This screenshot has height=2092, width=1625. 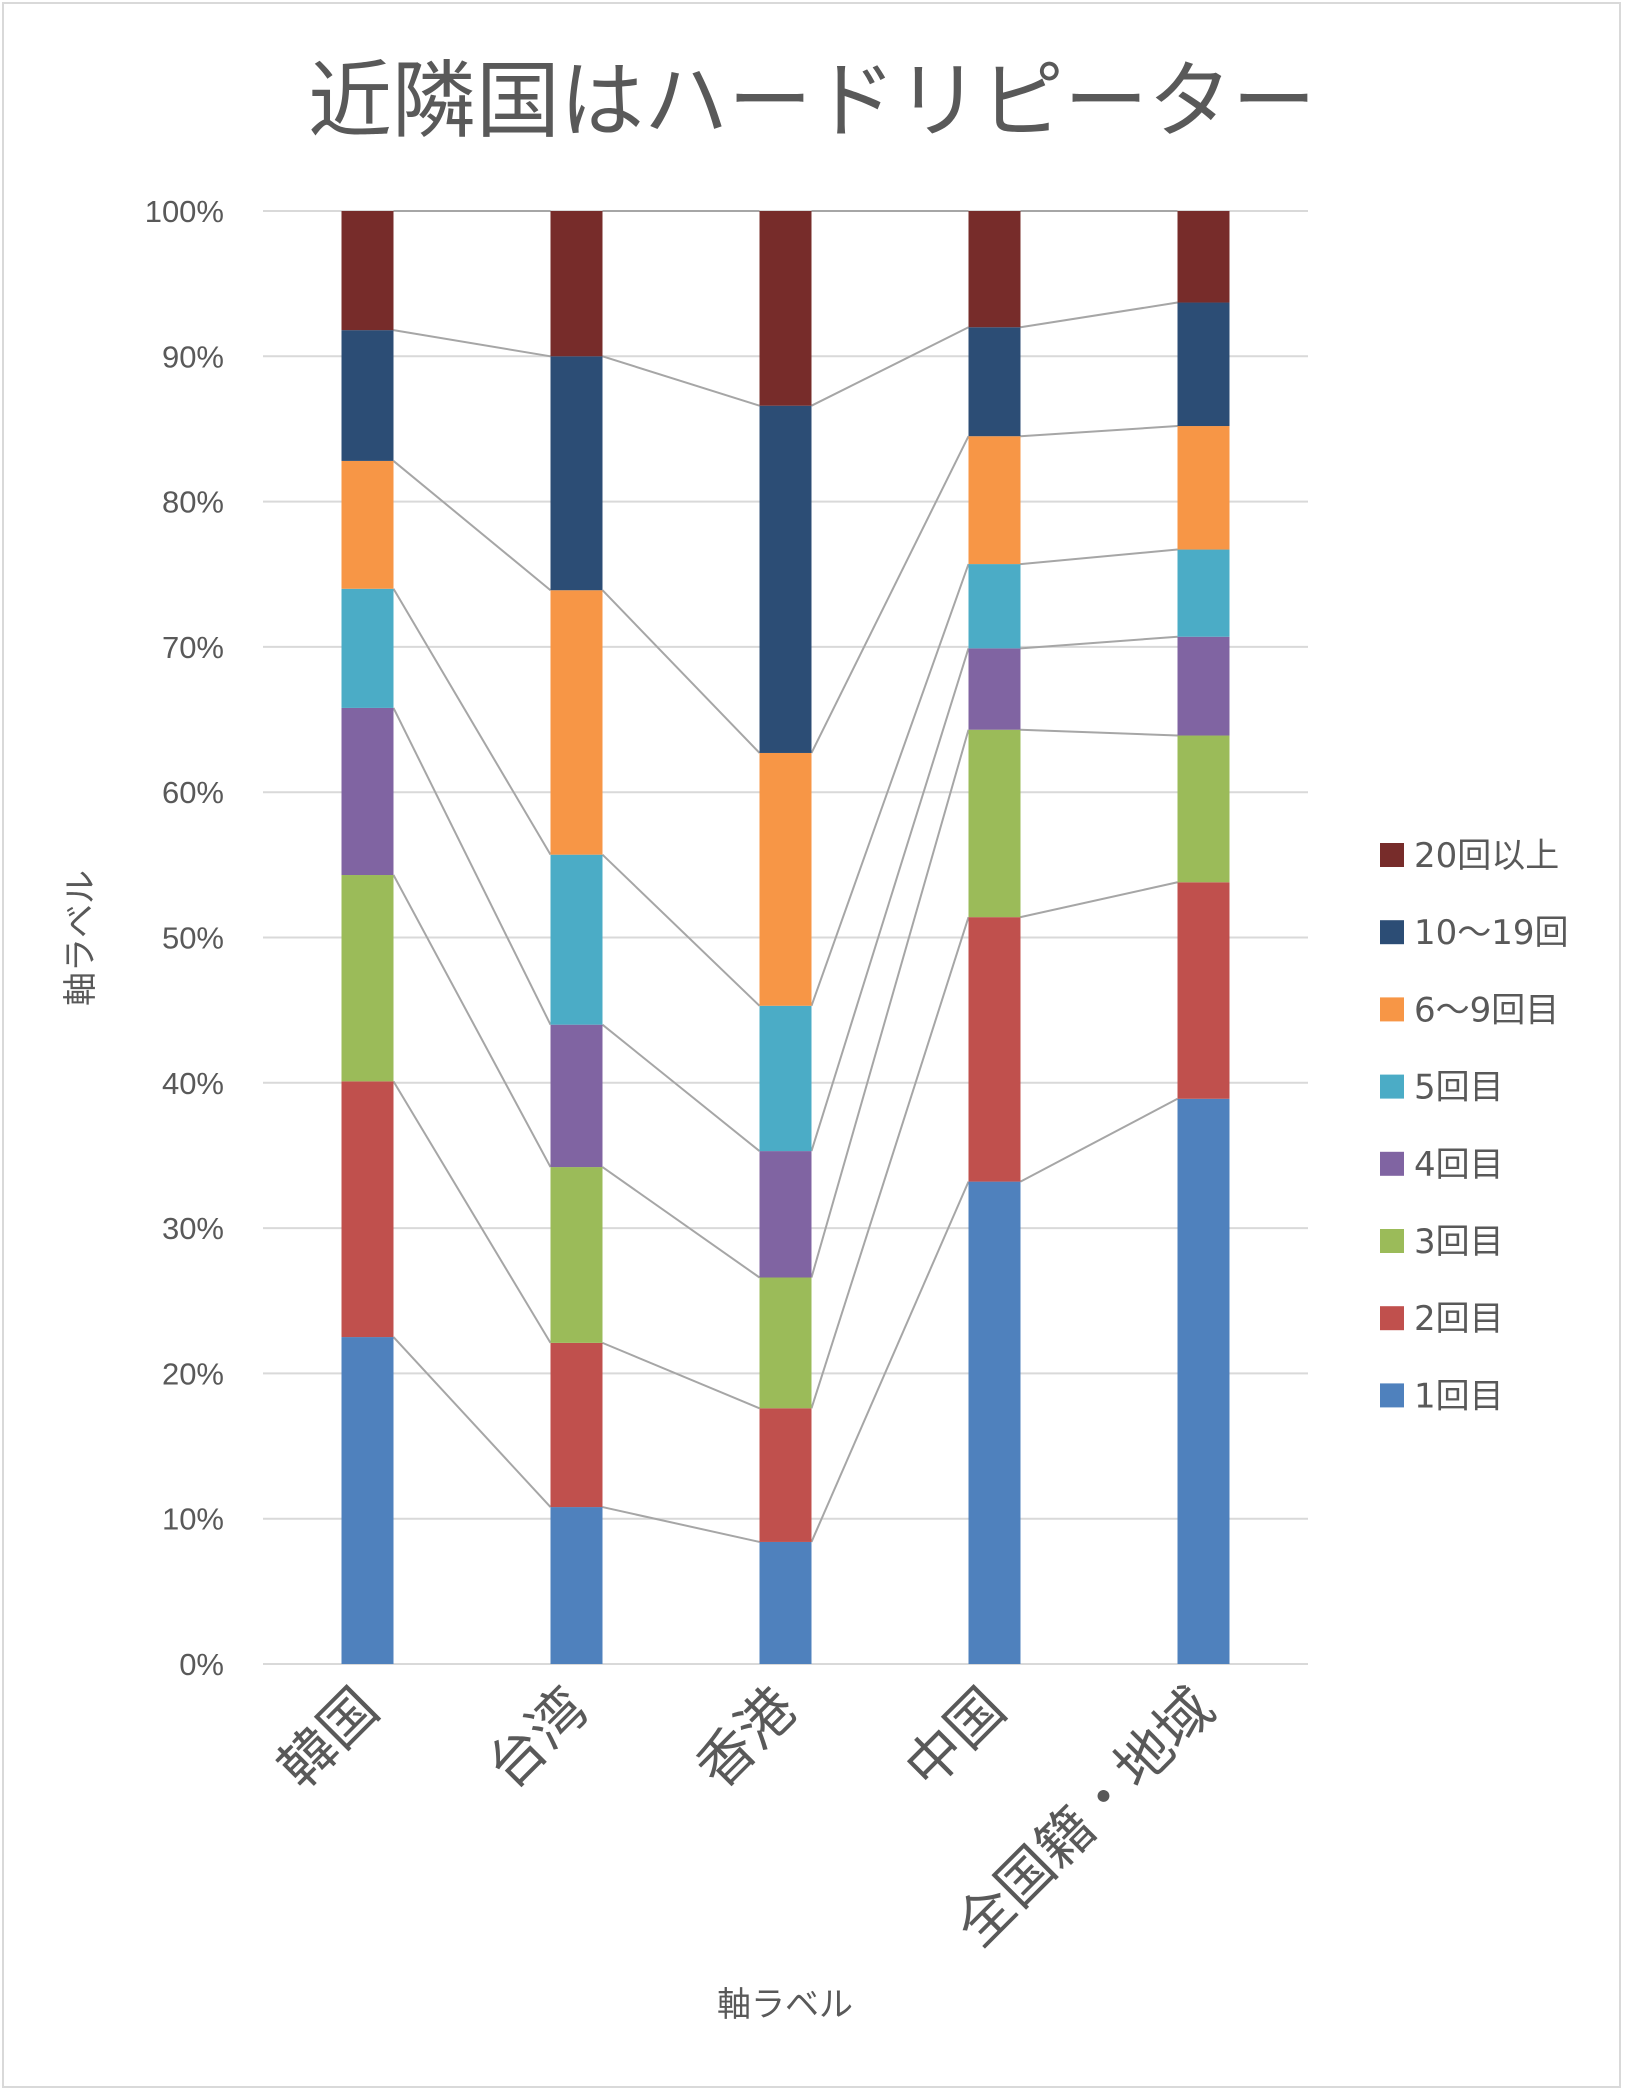 What do you see at coordinates (193, 1373) in the screenshot?
I see `y-tick-label: 20%` at bounding box center [193, 1373].